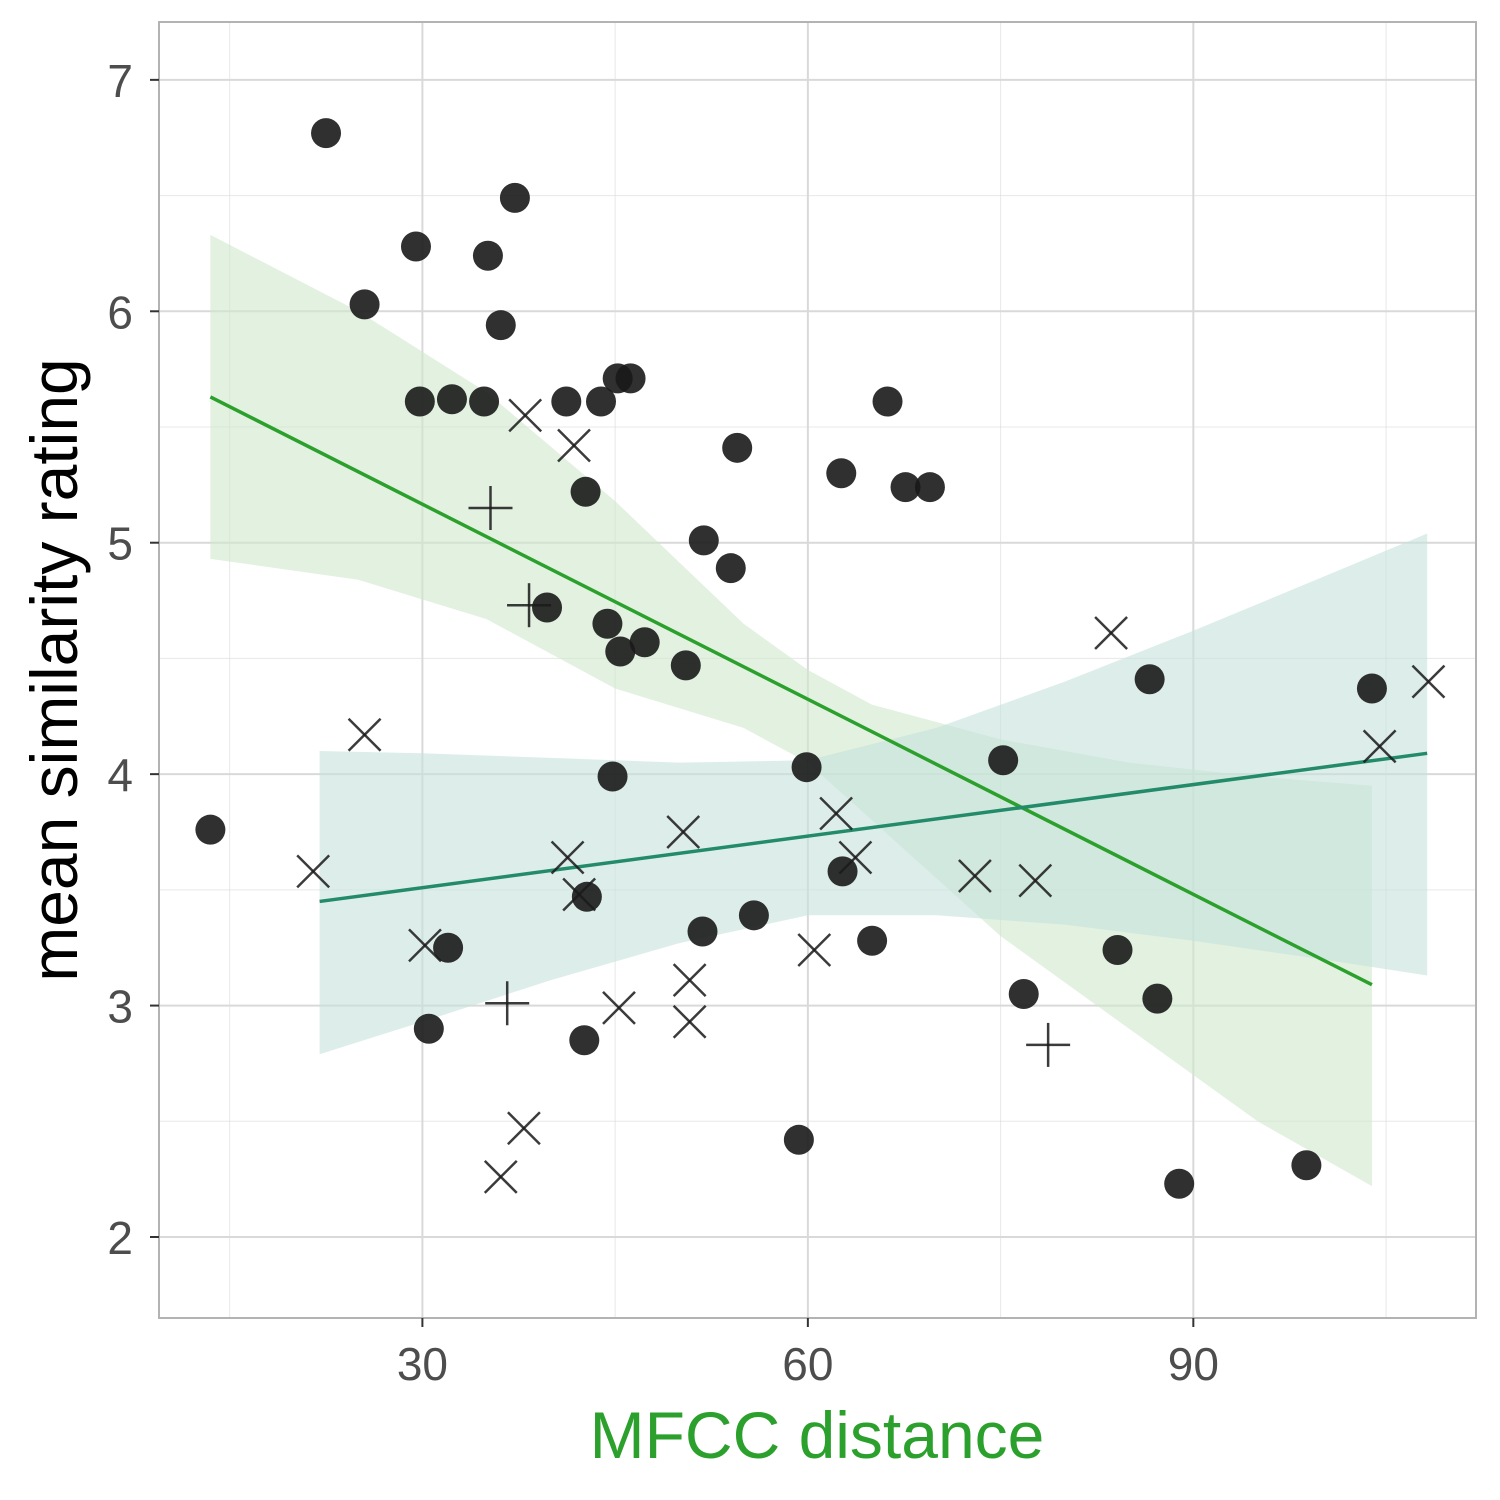 This screenshot has width=1500, height=1500. Describe the element at coordinates (120, 775) in the screenshot. I see `y-tick-label: 4` at that location.